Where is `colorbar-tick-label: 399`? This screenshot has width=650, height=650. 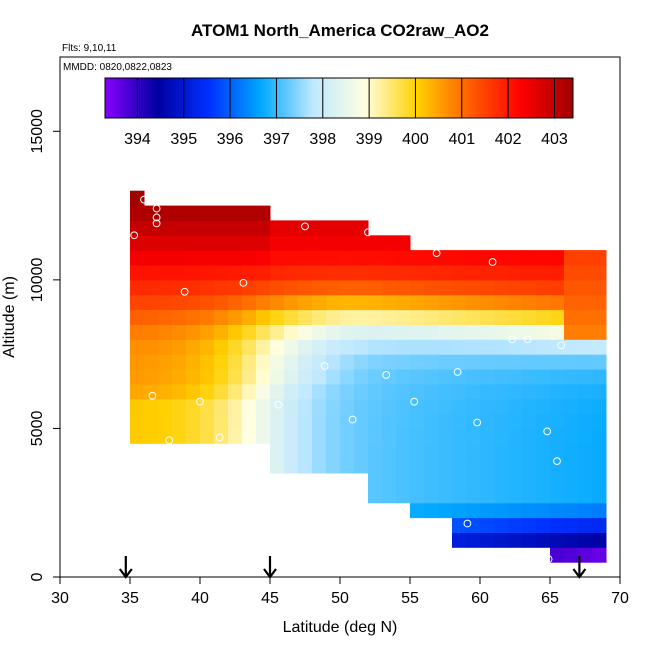 colorbar-tick-label: 399 is located at coordinates (369, 139).